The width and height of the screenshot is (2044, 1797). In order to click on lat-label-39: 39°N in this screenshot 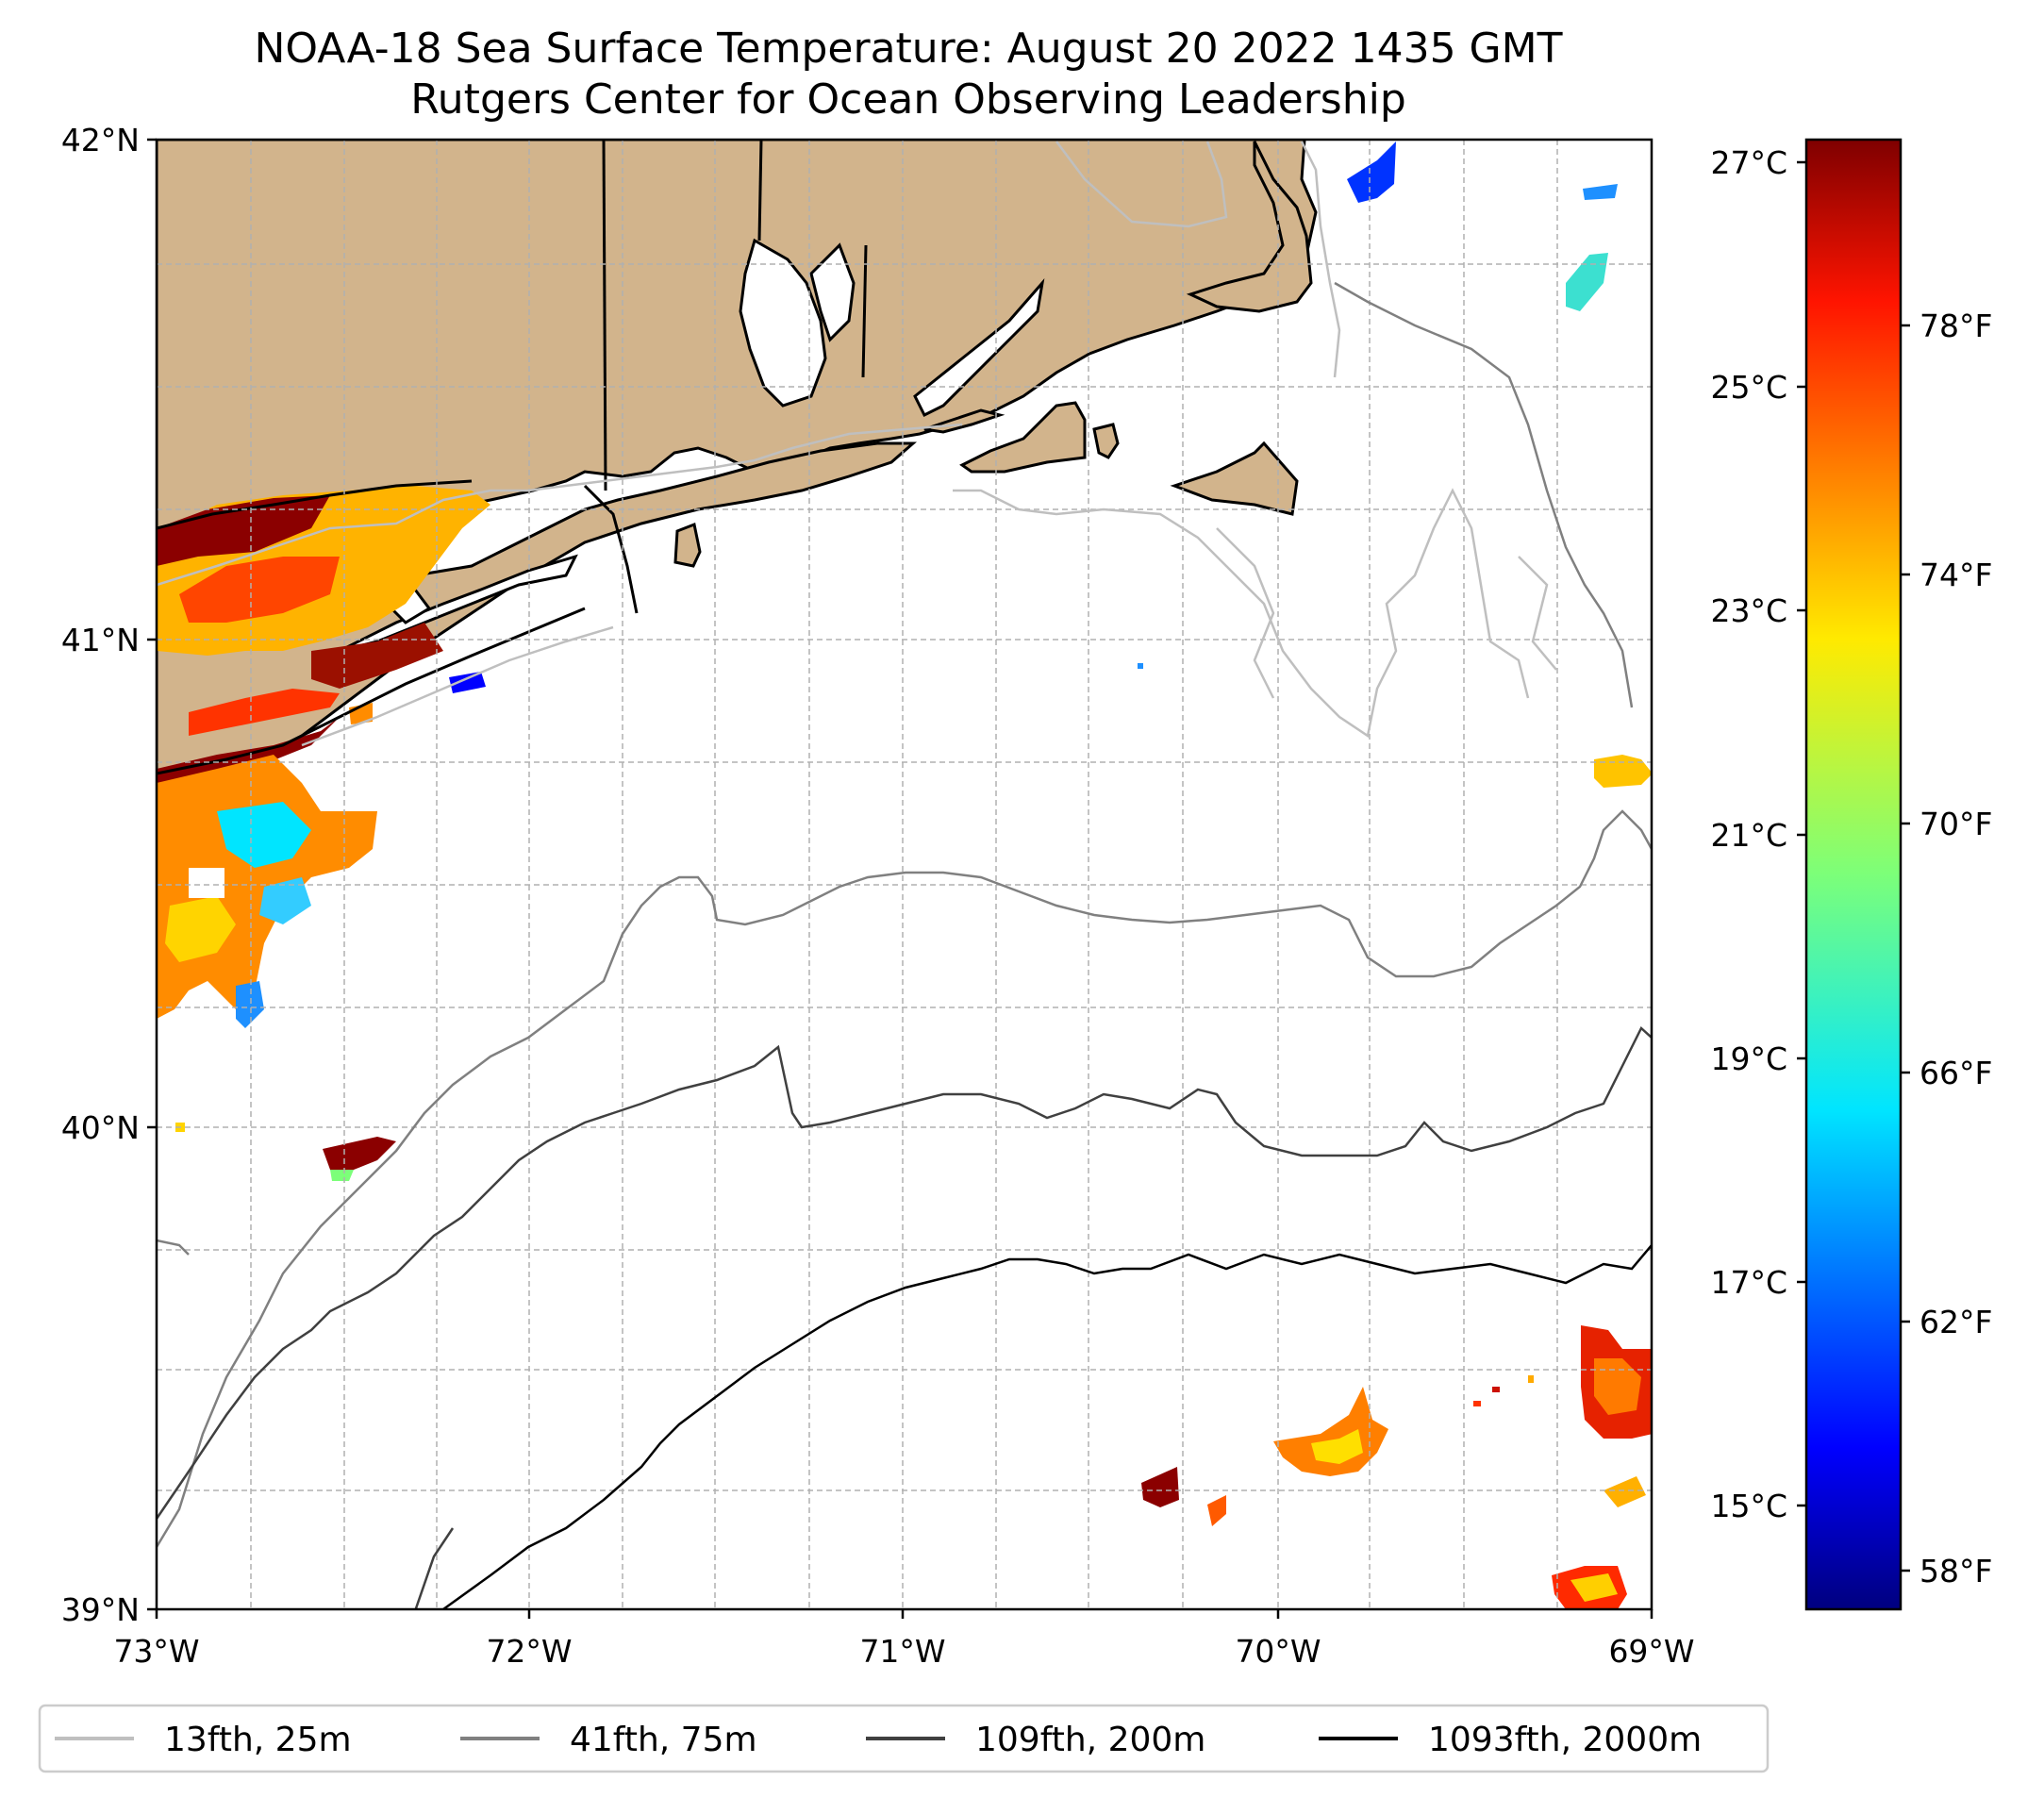, I will do `click(100, 1609)`.